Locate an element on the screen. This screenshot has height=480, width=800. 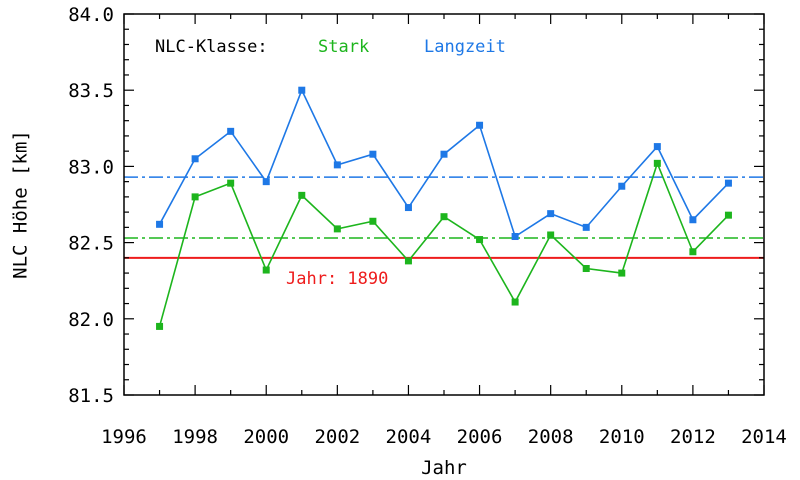
x-tick-label: 2000 is located at coordinates (266, 437).